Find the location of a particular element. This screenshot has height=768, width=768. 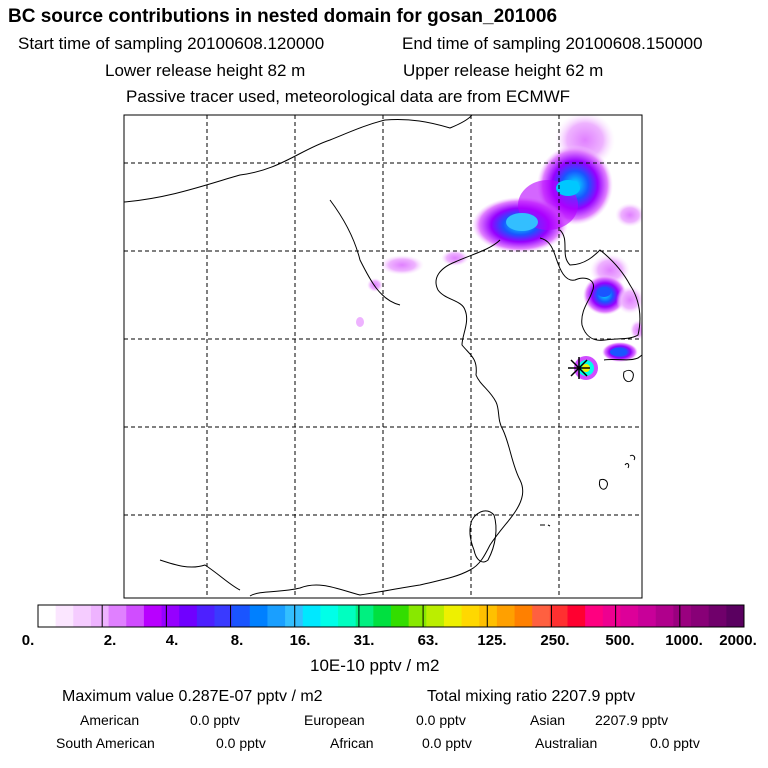

colorbar-tick: 2000. is located at coordinates (738, 640).